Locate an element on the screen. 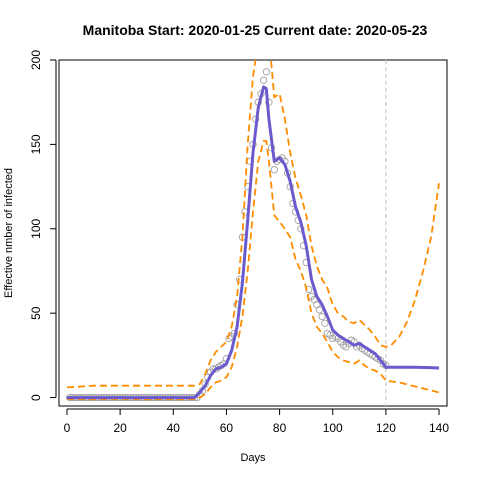 The width and height of the screenshot is (480, 480). x-tick-label: 0 is located at coordinates (67, 428).